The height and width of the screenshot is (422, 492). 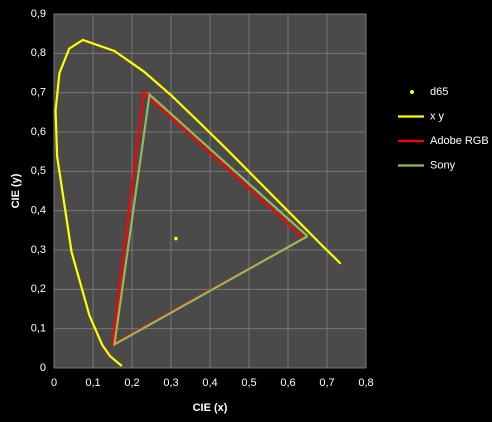 I want to click on x-tick-label: 0,7, so click(x=326, y=383).